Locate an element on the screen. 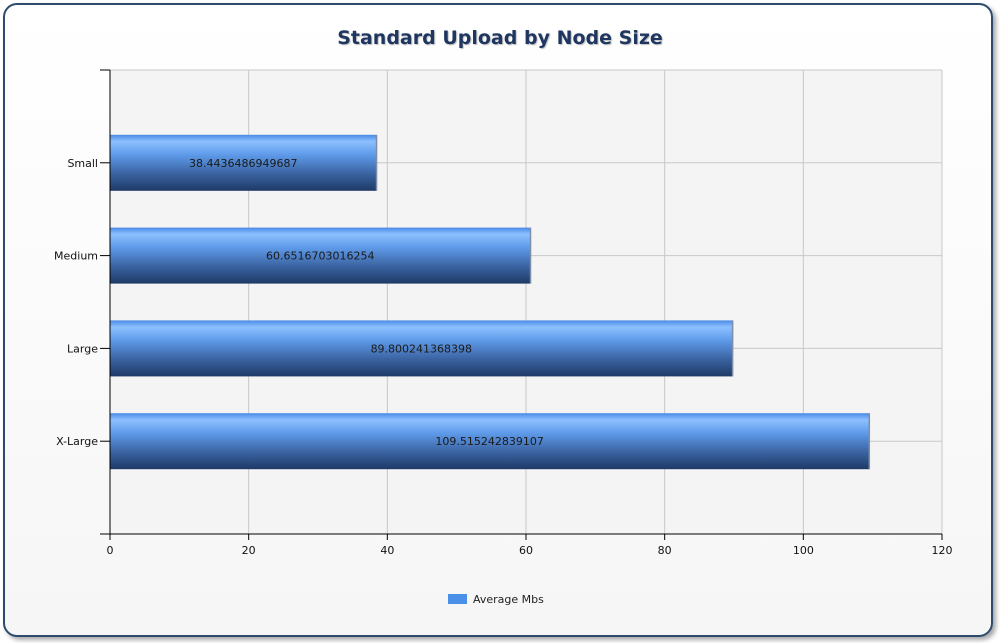 The width and height of the screenshot is (1000, 643). x-tick-label: 0 is located at coordinates (110, 550).